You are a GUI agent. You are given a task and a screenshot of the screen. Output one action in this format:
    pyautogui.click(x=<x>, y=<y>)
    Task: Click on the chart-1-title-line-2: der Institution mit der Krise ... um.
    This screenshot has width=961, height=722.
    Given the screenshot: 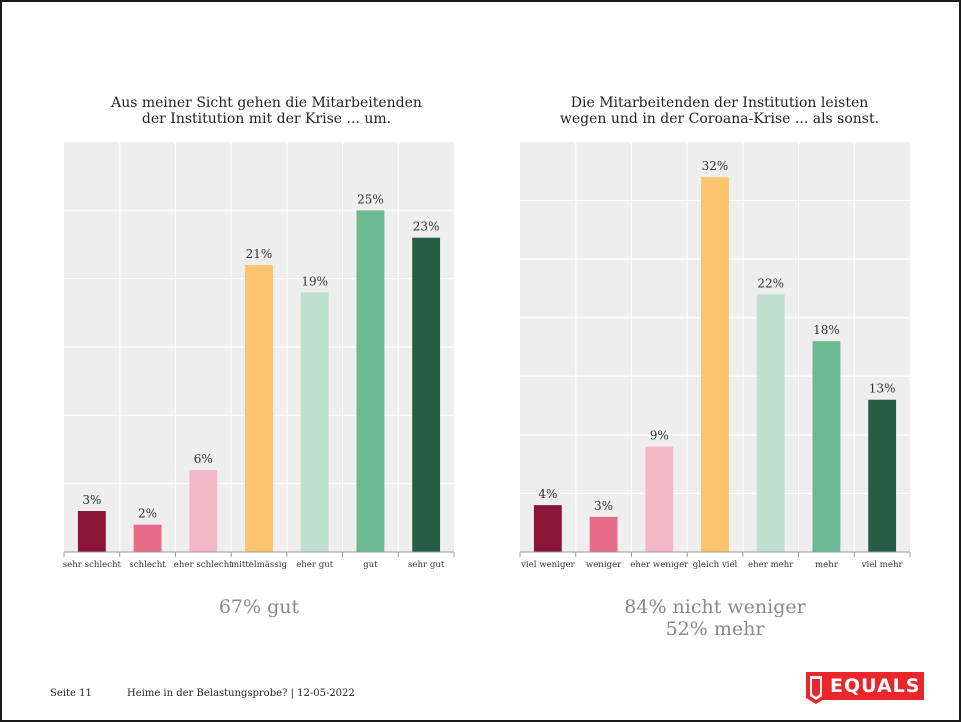 What is the action you would take?
    pyautogui.click(x=266, y=119)
    